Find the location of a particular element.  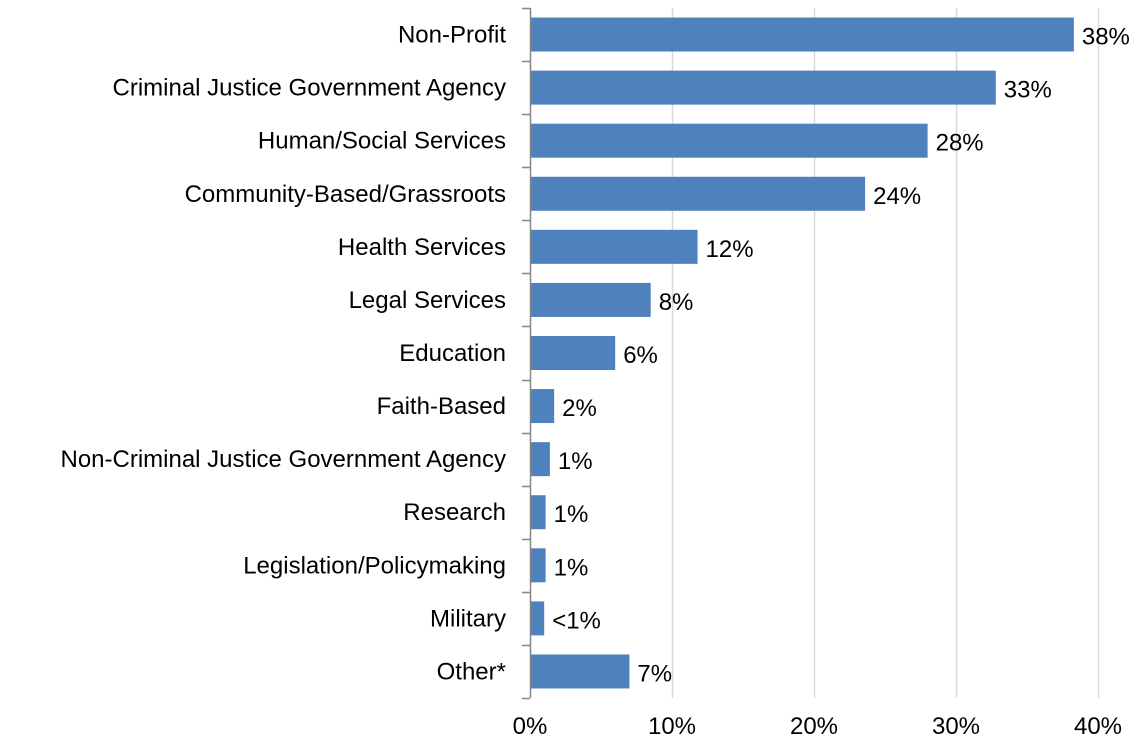

x-tick-label: 20% is located at coordinates (814, 726).